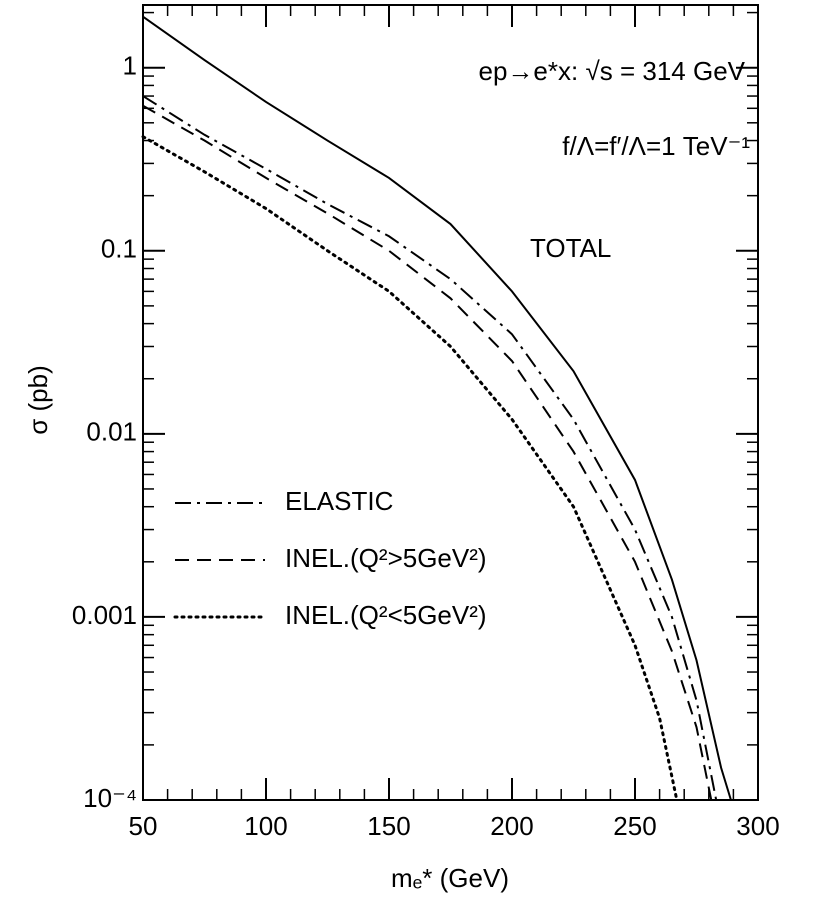 This screenshot has height=910, width=824. I want to click on legend-label: INEL.(Q²>5GeV²), so click(386, 558).